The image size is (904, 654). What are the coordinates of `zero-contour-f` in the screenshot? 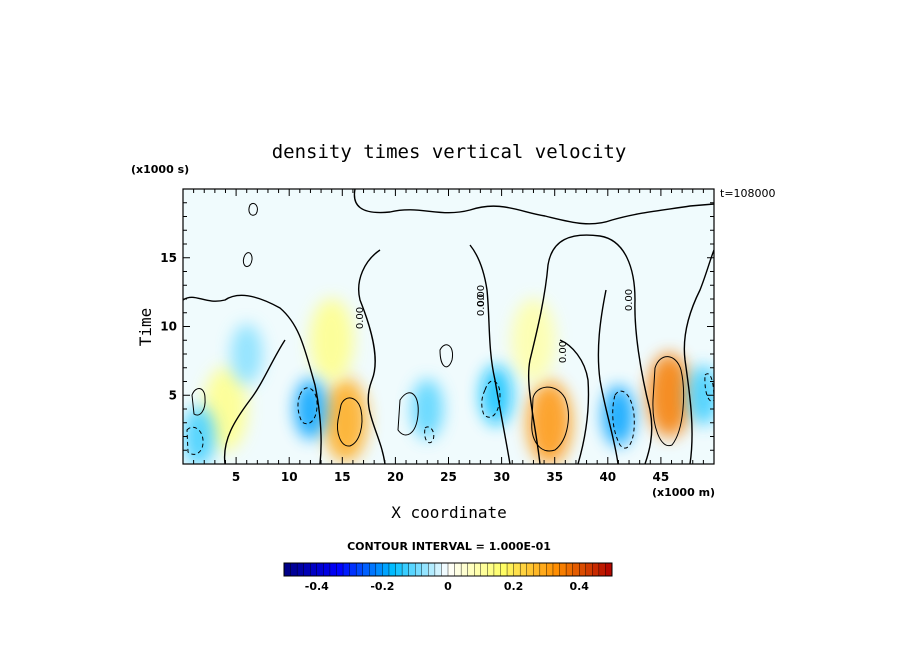 It's located at (608, 376).